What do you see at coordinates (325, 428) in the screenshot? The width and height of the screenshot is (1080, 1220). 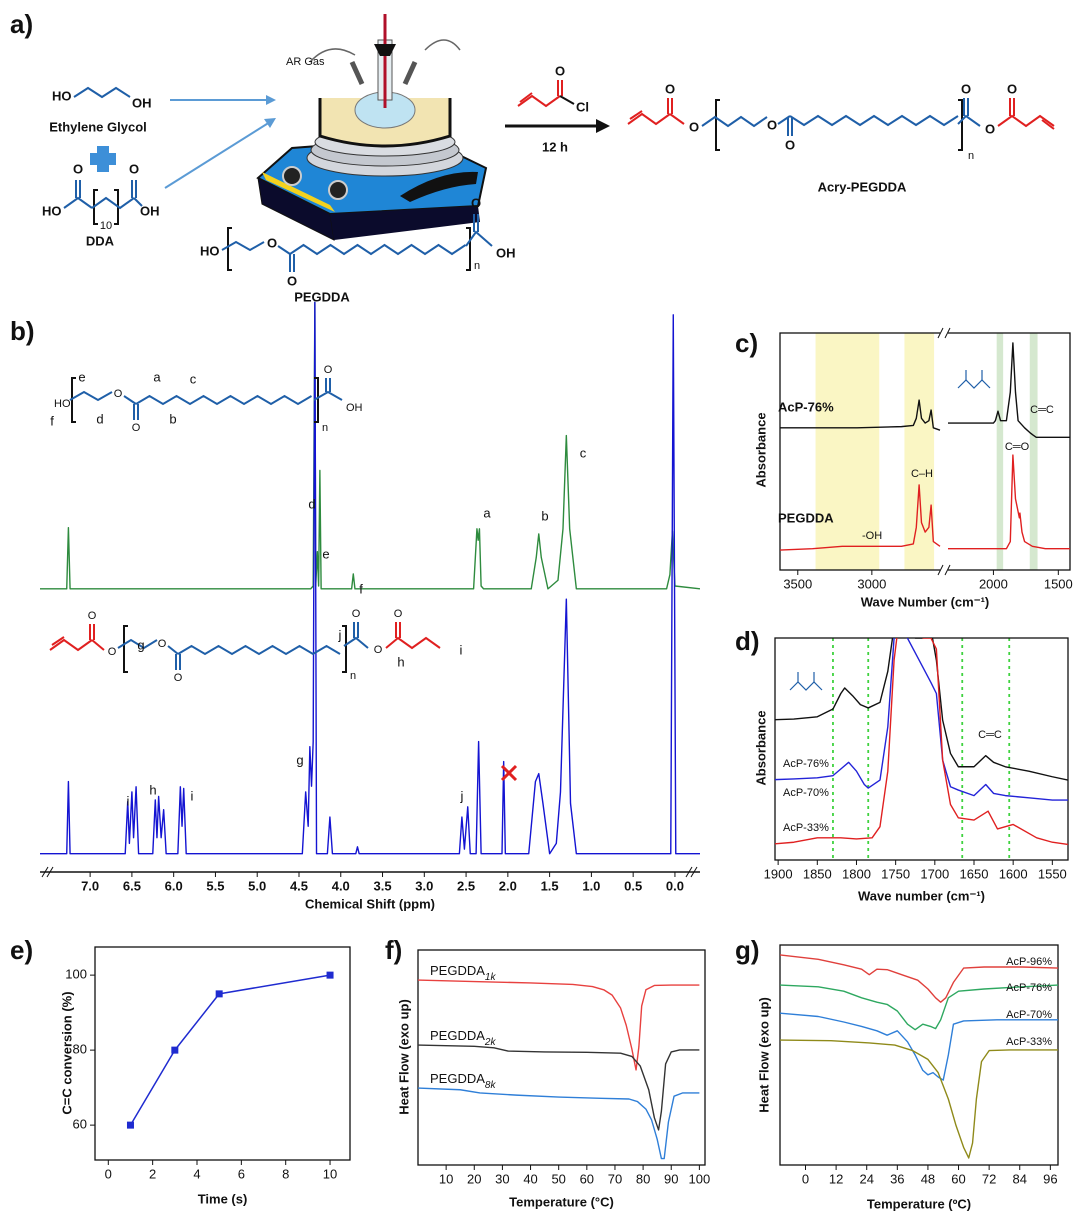 I see `repeat-count: n` at bounding box center [325, 428].